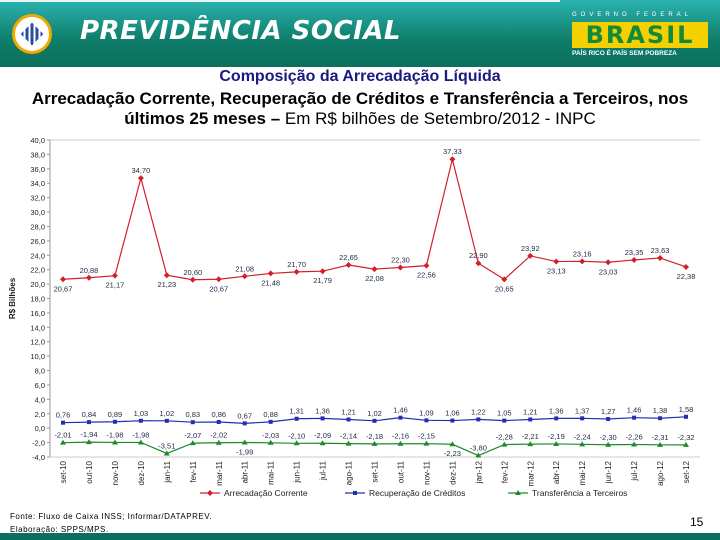 Image resolution: width=720 pixels, height=540 pixels. Describe the element at coordinates (608, 472) in the screenshot. I see `x-tick-label: jun-12` at that location.